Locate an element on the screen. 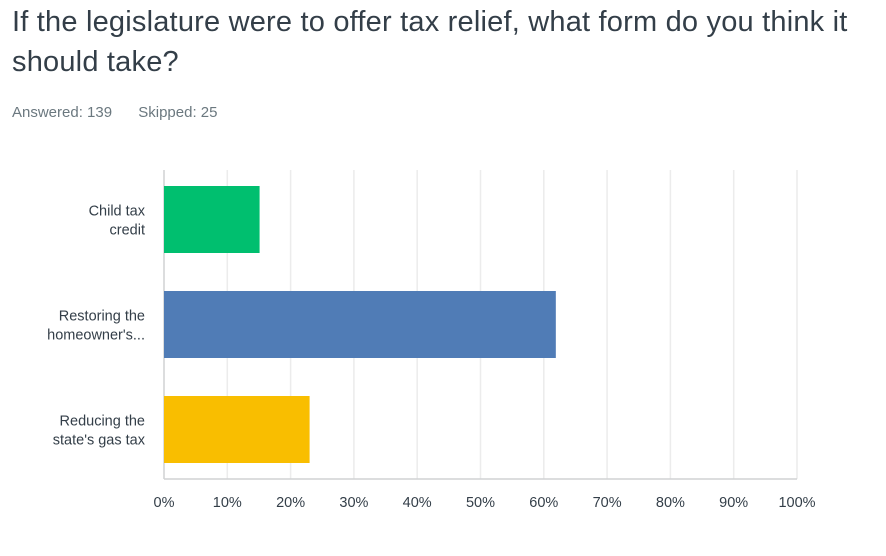 The width and height of the screenshot is (886, 556). x-tick-label: 50% is located at coordinates (480, 503).